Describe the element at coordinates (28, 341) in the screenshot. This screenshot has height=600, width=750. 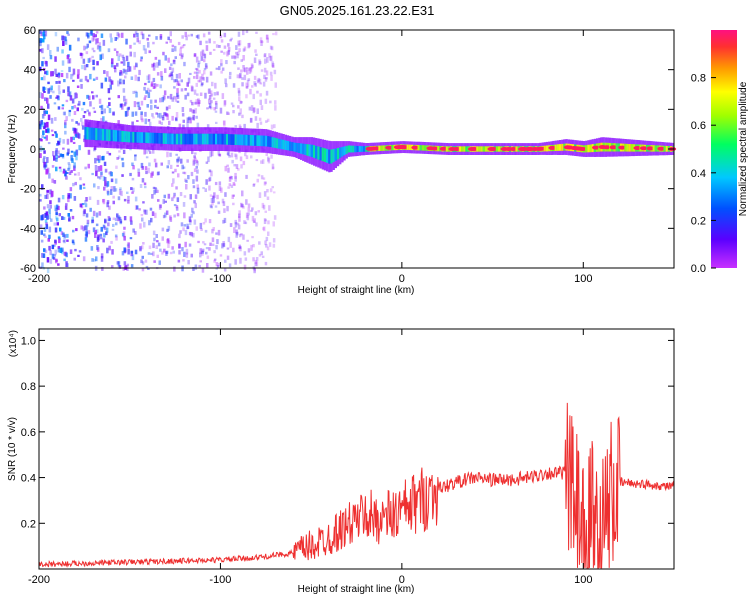
I see `y-tick-label: 1.0` at that location.